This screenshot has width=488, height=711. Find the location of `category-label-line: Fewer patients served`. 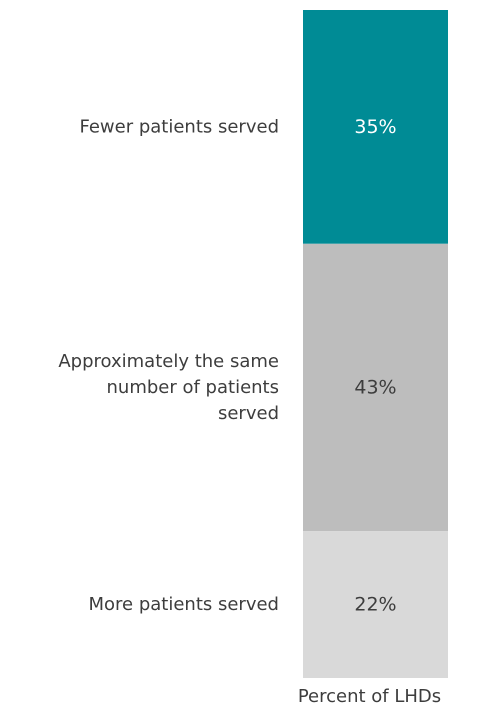

category-label-line: Fewer patients served is located at coordinates (179, 126).